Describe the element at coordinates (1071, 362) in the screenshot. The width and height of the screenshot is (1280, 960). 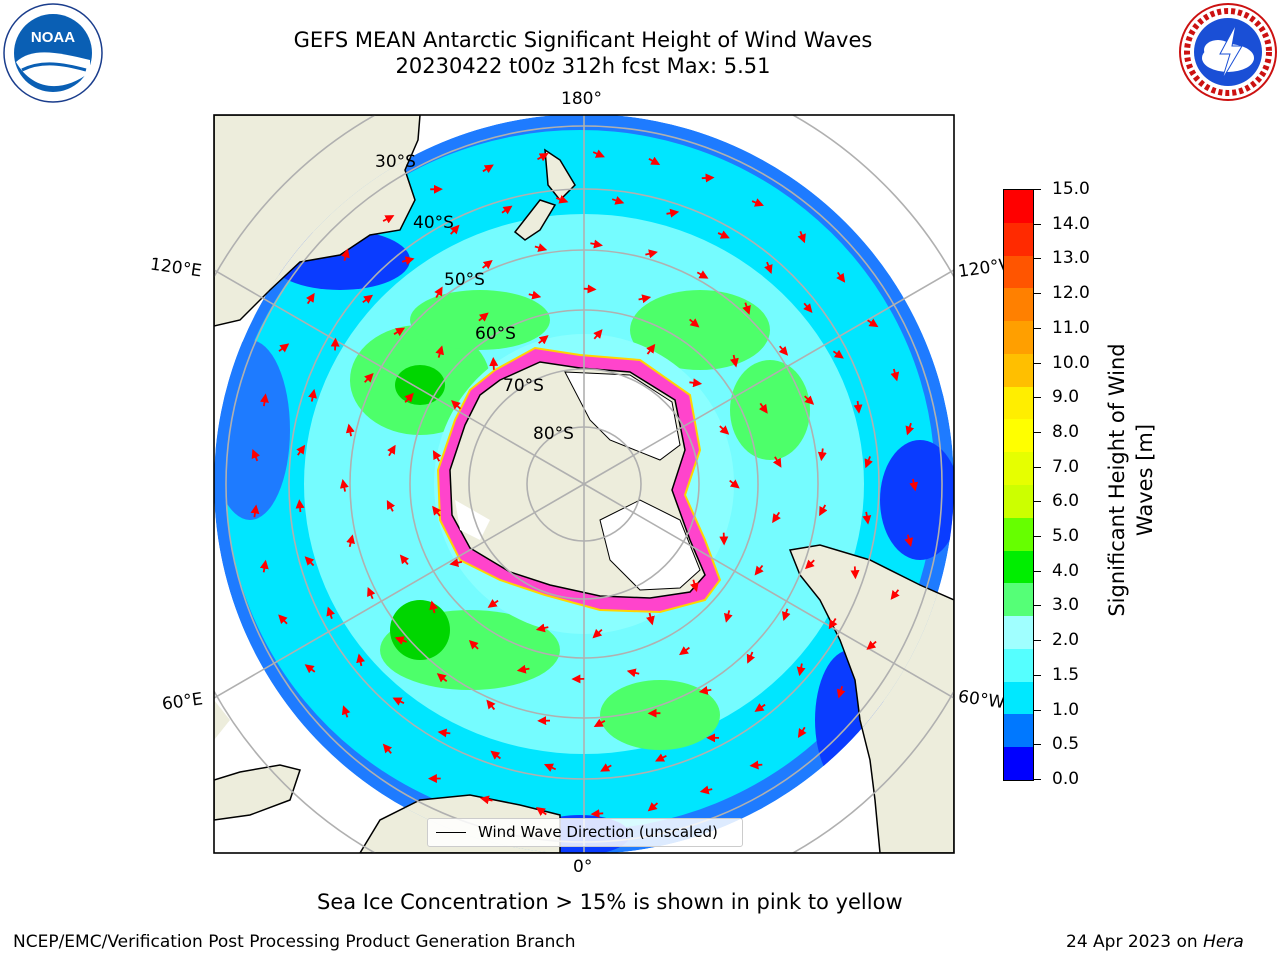
I see `colorbar-tick-label: 10.0` at that location.